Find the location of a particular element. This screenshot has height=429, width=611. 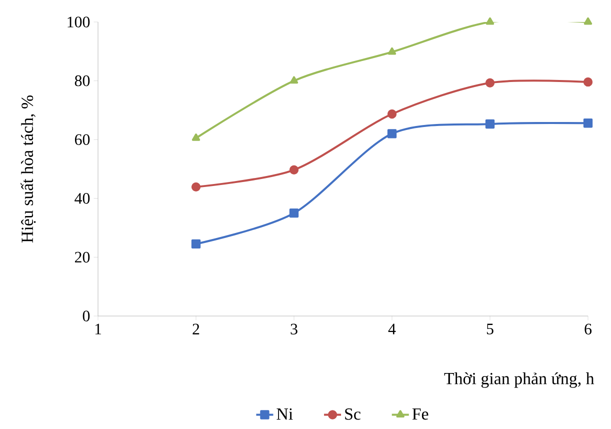

x-axis-title: Thời gian phản ứng, h is located at coordinates (519, 380).